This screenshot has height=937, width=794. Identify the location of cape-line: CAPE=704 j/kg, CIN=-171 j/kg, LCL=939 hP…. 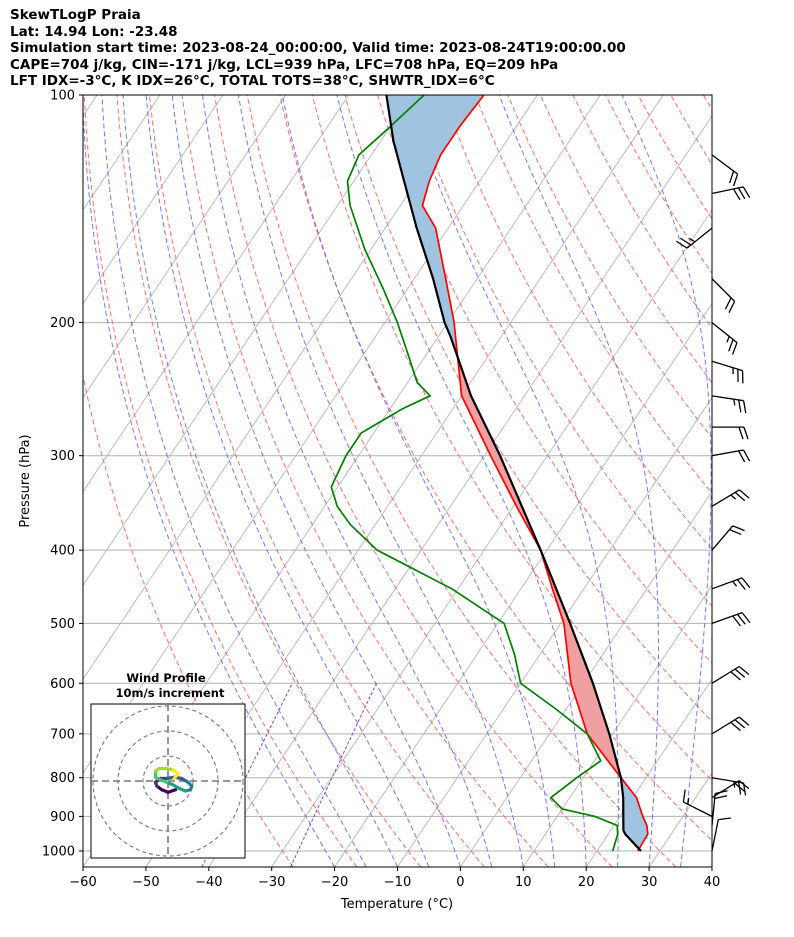
(284, 64).